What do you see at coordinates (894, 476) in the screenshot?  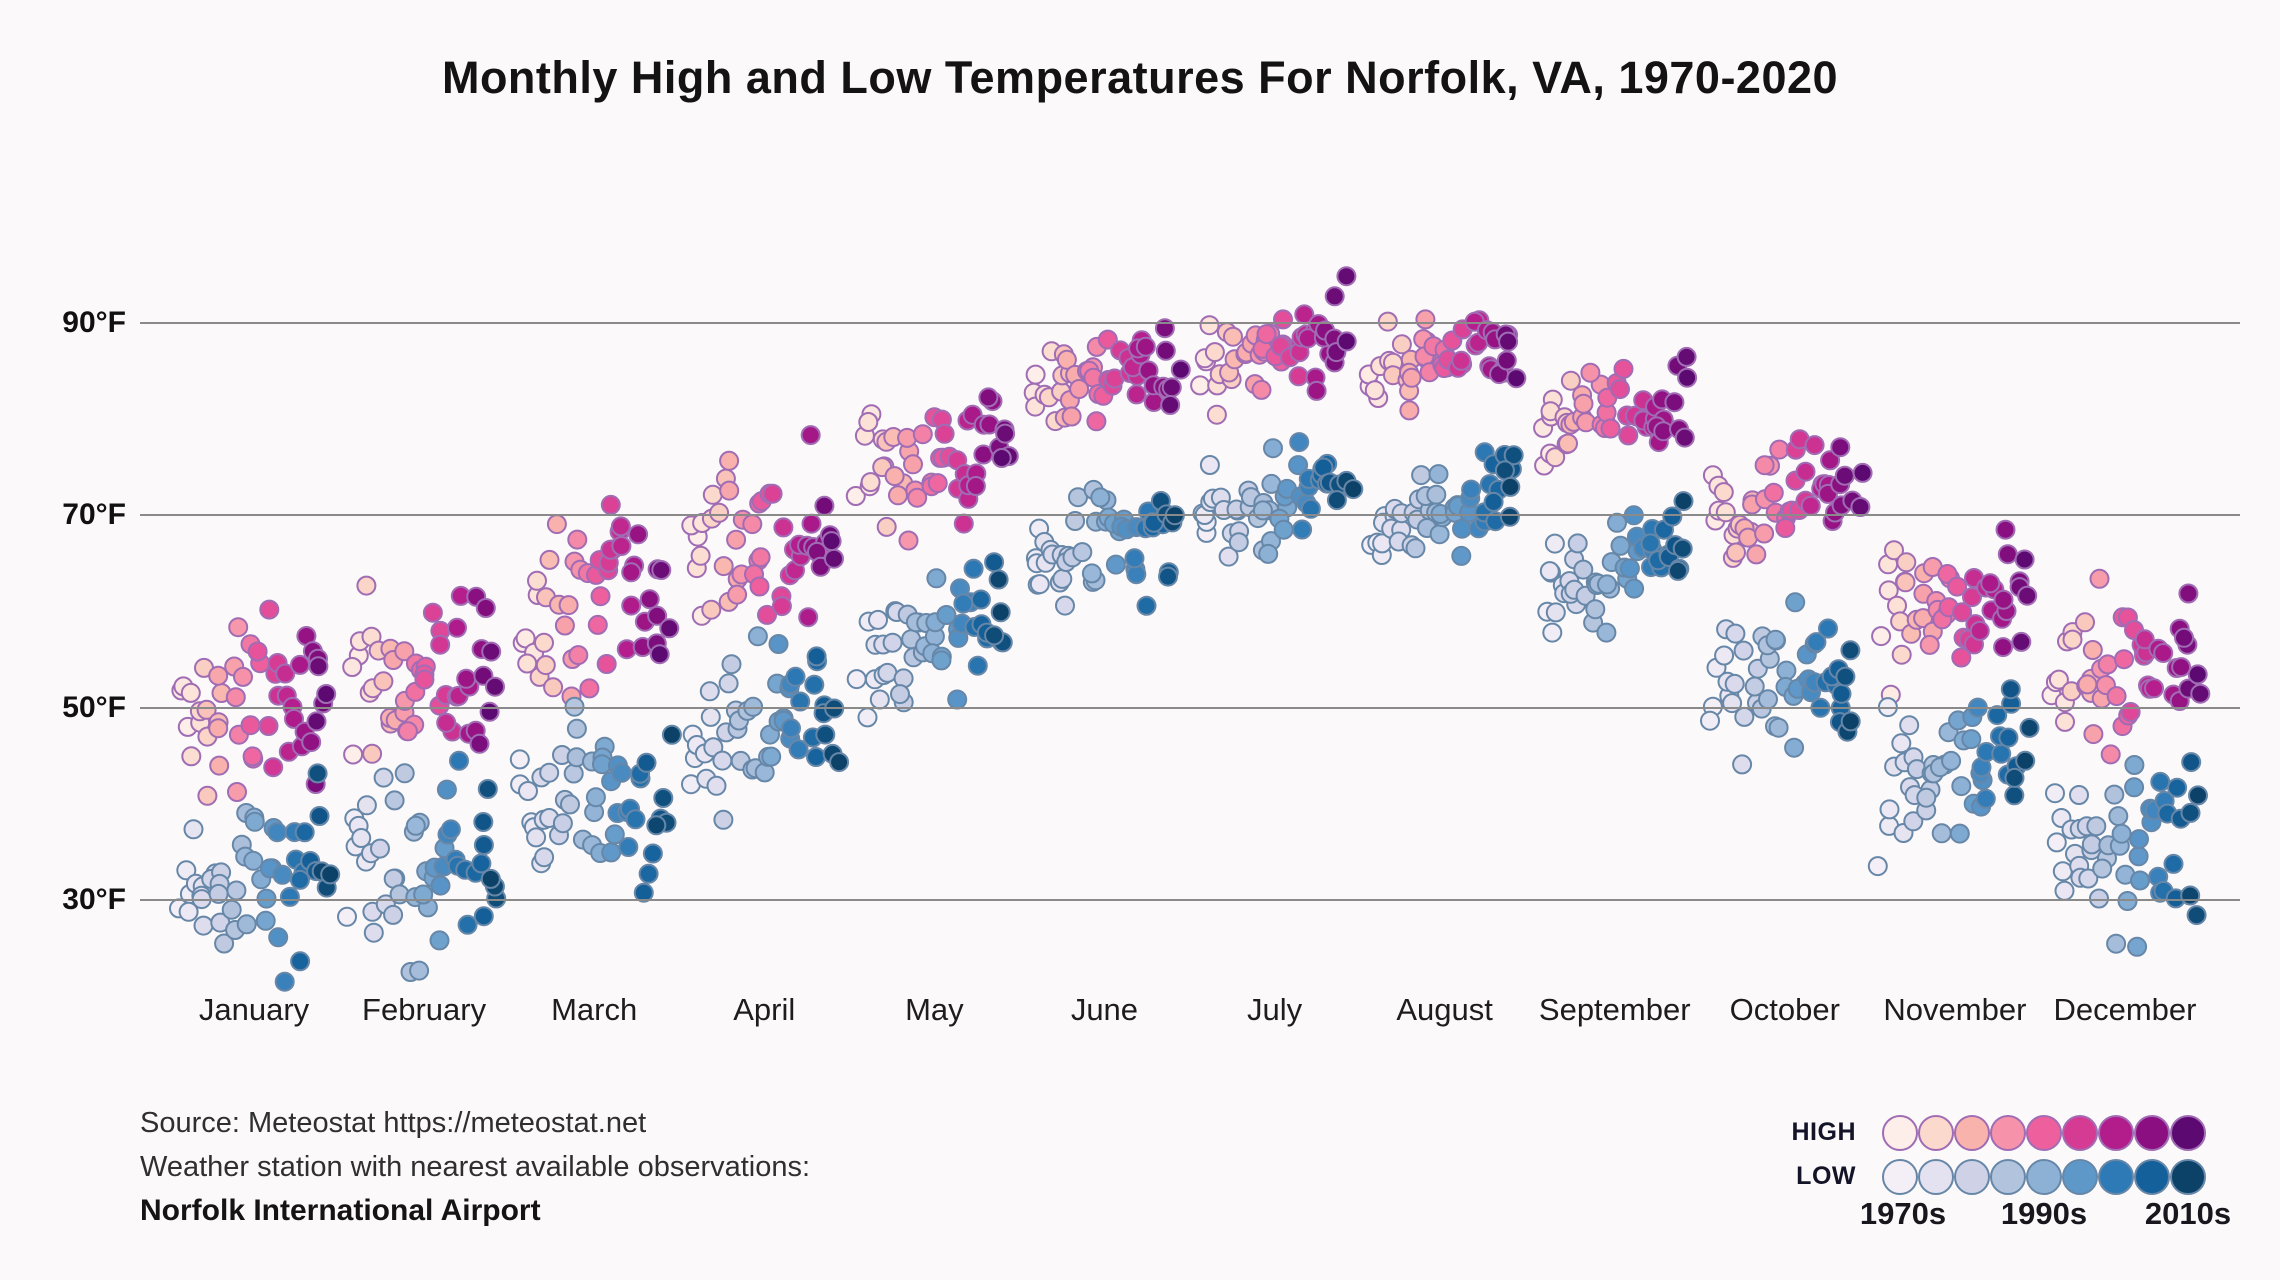 I see `data-point-high-may-1983` at bounding box center [894, 476].